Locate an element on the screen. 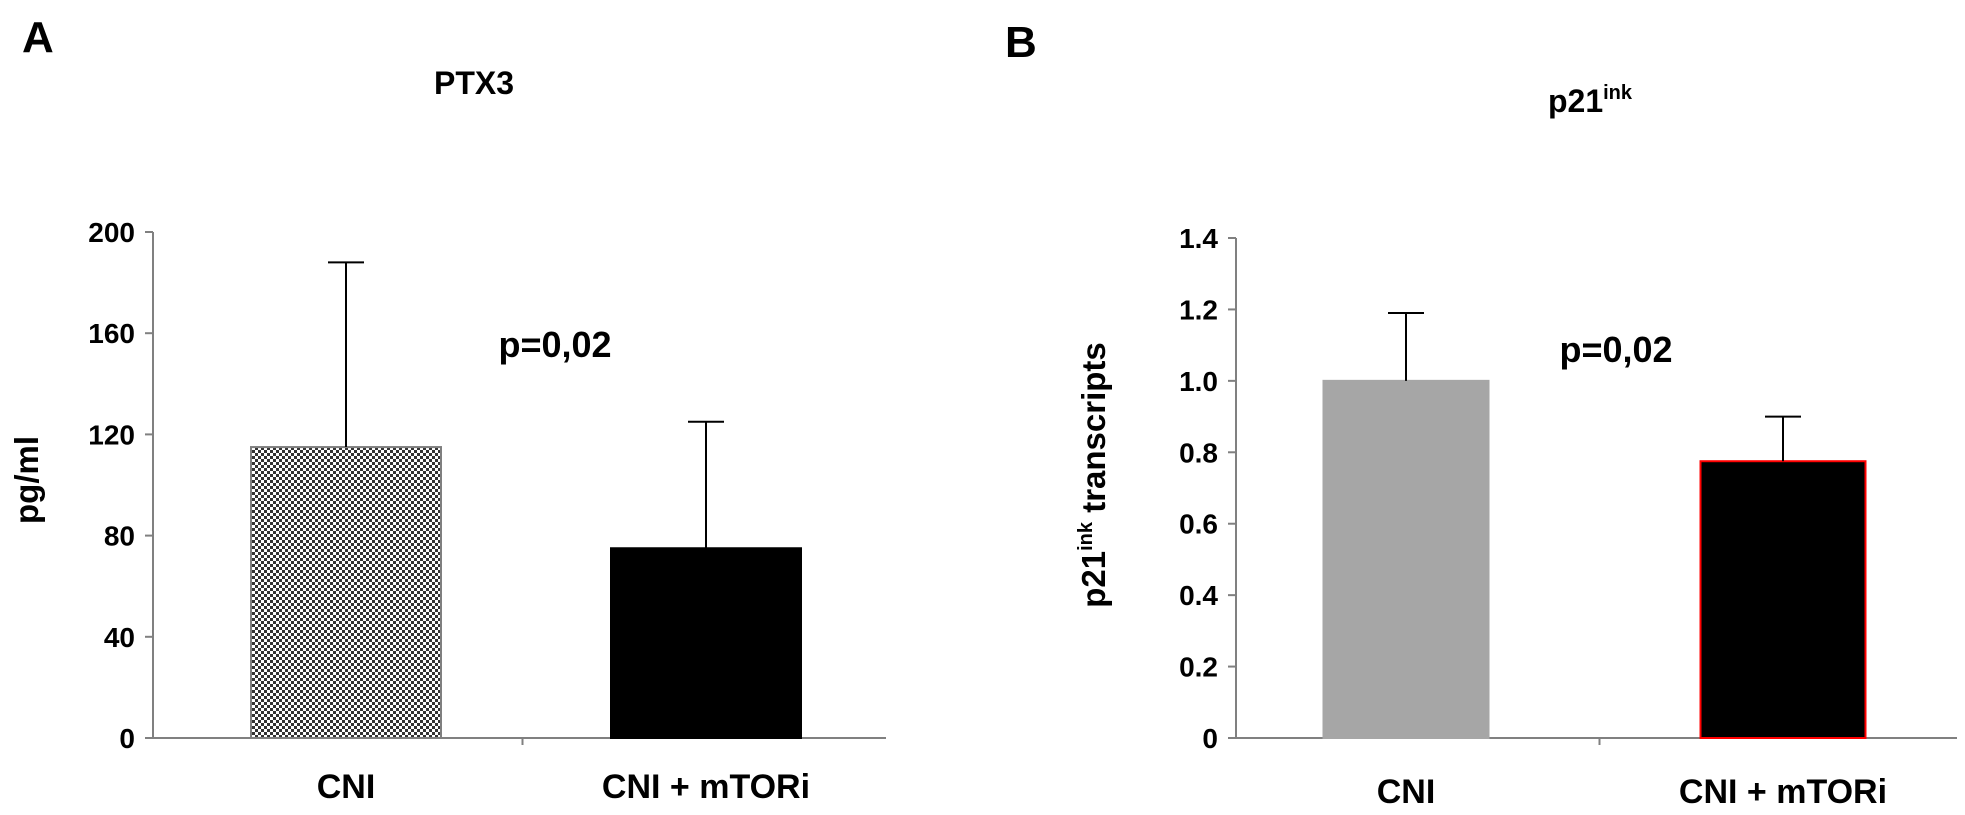 The image size is (1965, 815). chart-title-b: p21ink is located at coordinates (1590, 100).